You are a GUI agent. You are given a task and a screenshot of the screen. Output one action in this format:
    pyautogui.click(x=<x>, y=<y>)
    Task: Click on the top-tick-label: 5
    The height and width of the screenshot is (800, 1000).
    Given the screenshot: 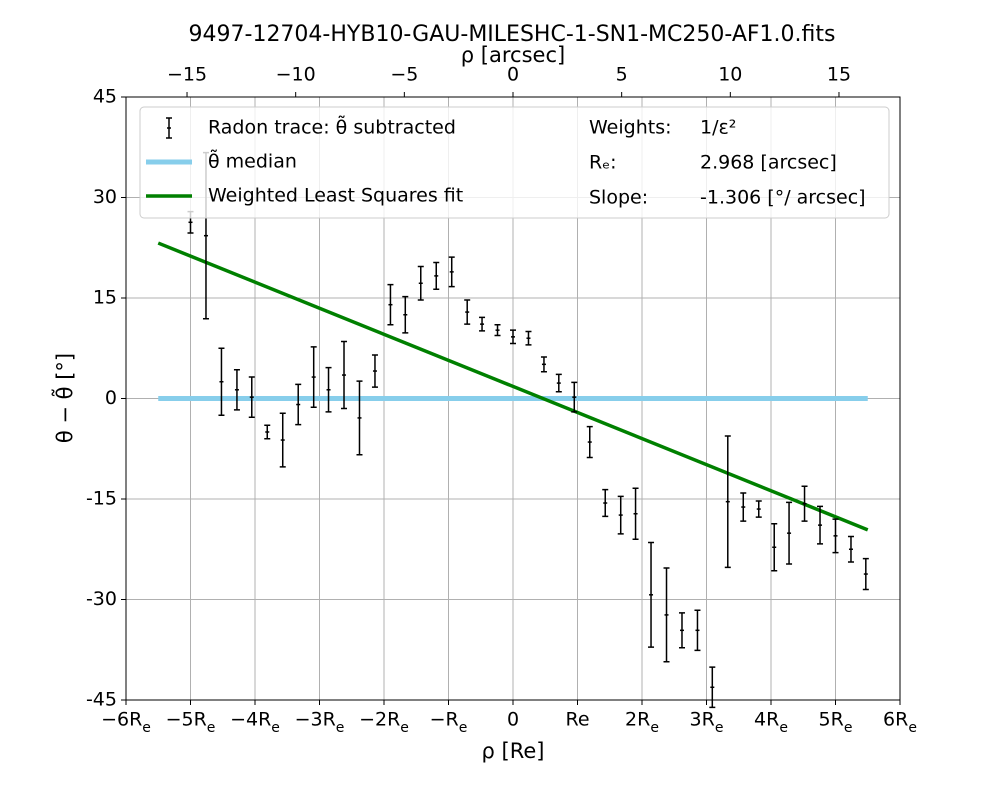 What is the action you would take?
    pyautogui.click(x=622, y=75)
    